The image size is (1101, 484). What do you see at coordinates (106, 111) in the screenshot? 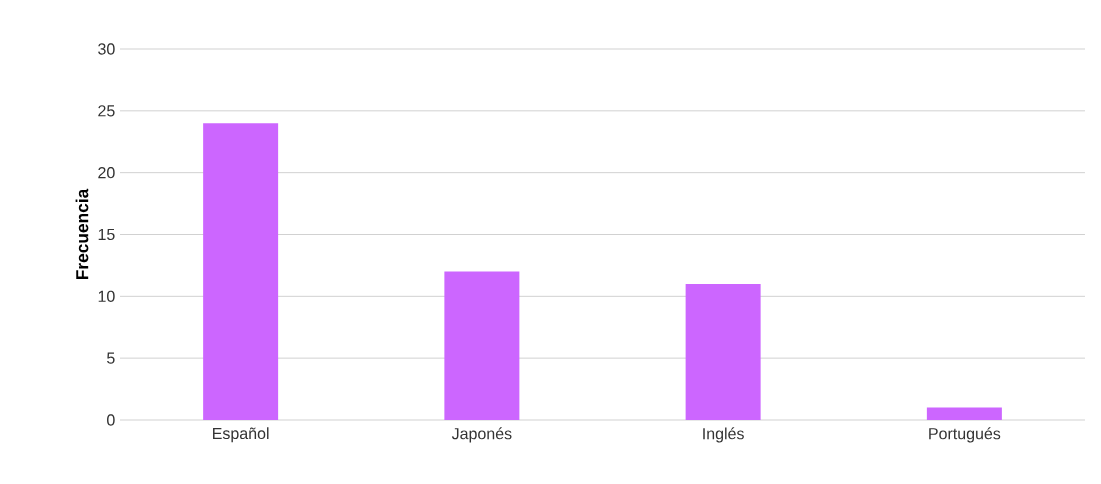
I see `y-tick-label: 25` at bounding box center [106, 111].